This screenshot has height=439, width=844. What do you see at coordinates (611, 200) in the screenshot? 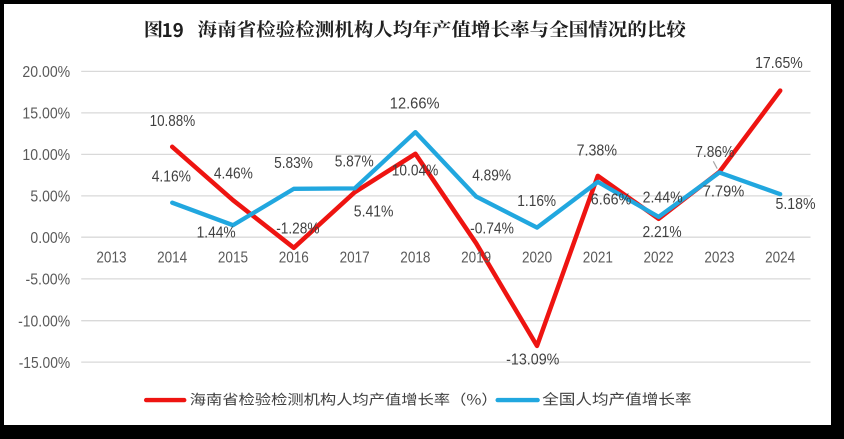
I see `svg-text: 6.66%` at bounding box center [611, 200].